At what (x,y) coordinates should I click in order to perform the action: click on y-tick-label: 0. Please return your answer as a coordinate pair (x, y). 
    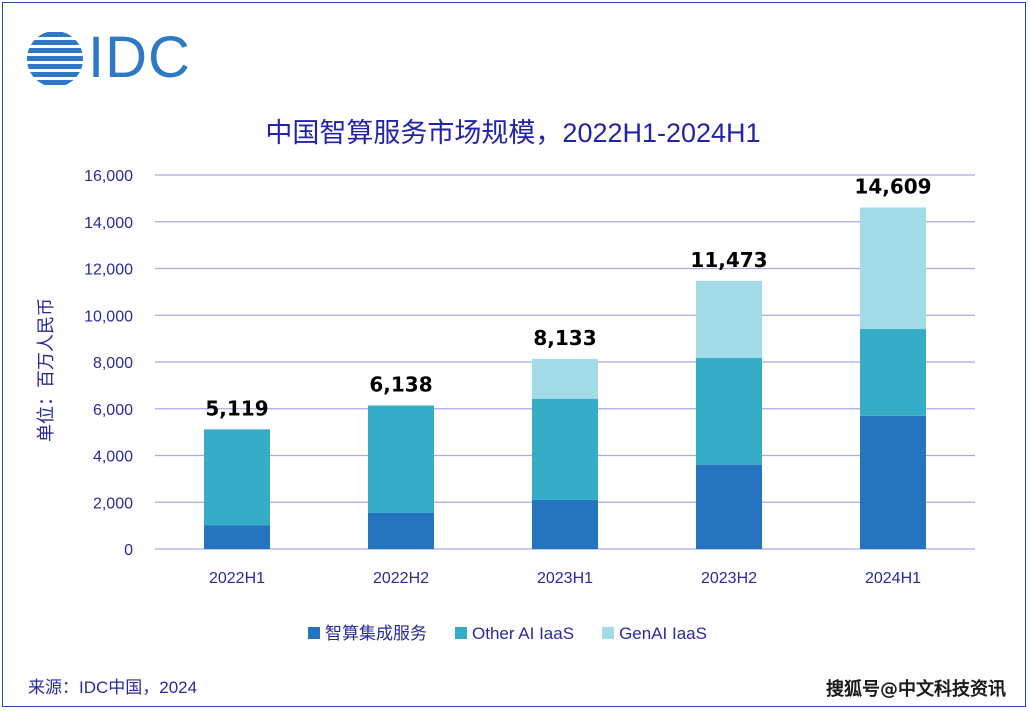
    Looking at the image, I should click on (128, 550).